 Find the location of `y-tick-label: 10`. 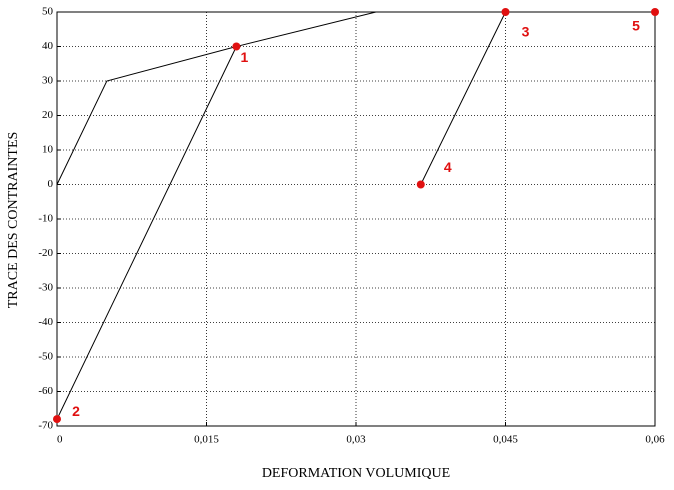

y-tick-label: 10 is located at coordinates (48, 150).